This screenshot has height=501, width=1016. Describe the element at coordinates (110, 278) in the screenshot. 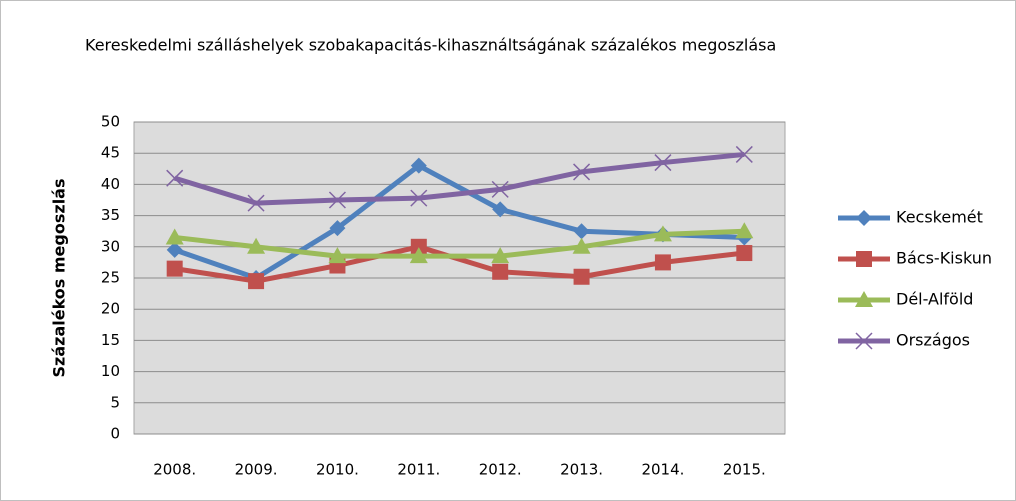

I see `y-tick-label: 25` at that location.